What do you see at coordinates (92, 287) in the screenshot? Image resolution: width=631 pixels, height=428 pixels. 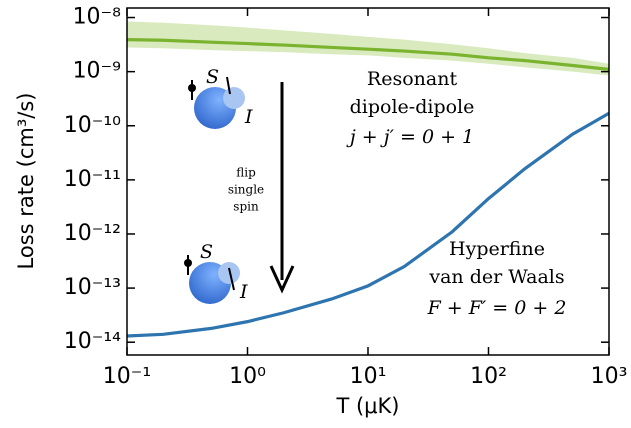 I see `y-tick-label: 10⁻¹³` at bounding box center [92, 287].